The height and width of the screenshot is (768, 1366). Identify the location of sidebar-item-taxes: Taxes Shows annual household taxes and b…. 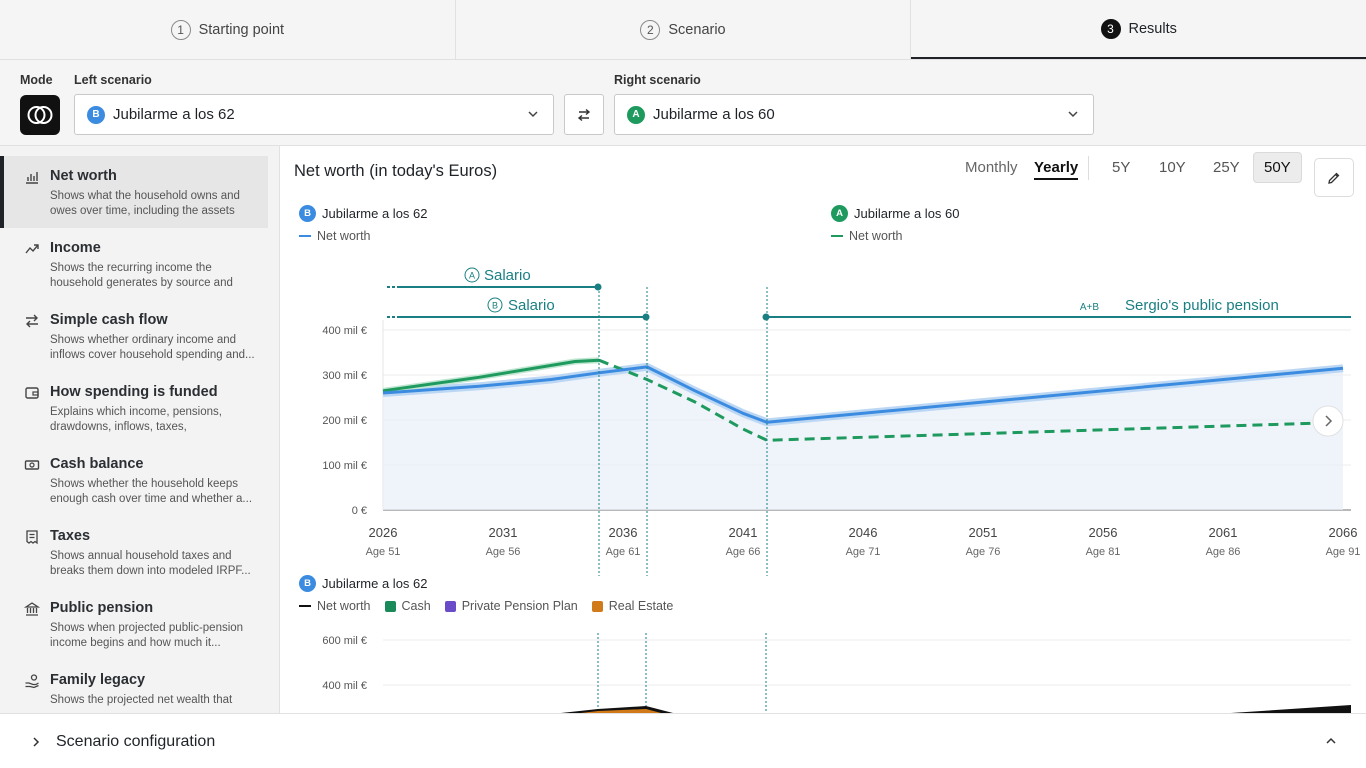
(139, 552).